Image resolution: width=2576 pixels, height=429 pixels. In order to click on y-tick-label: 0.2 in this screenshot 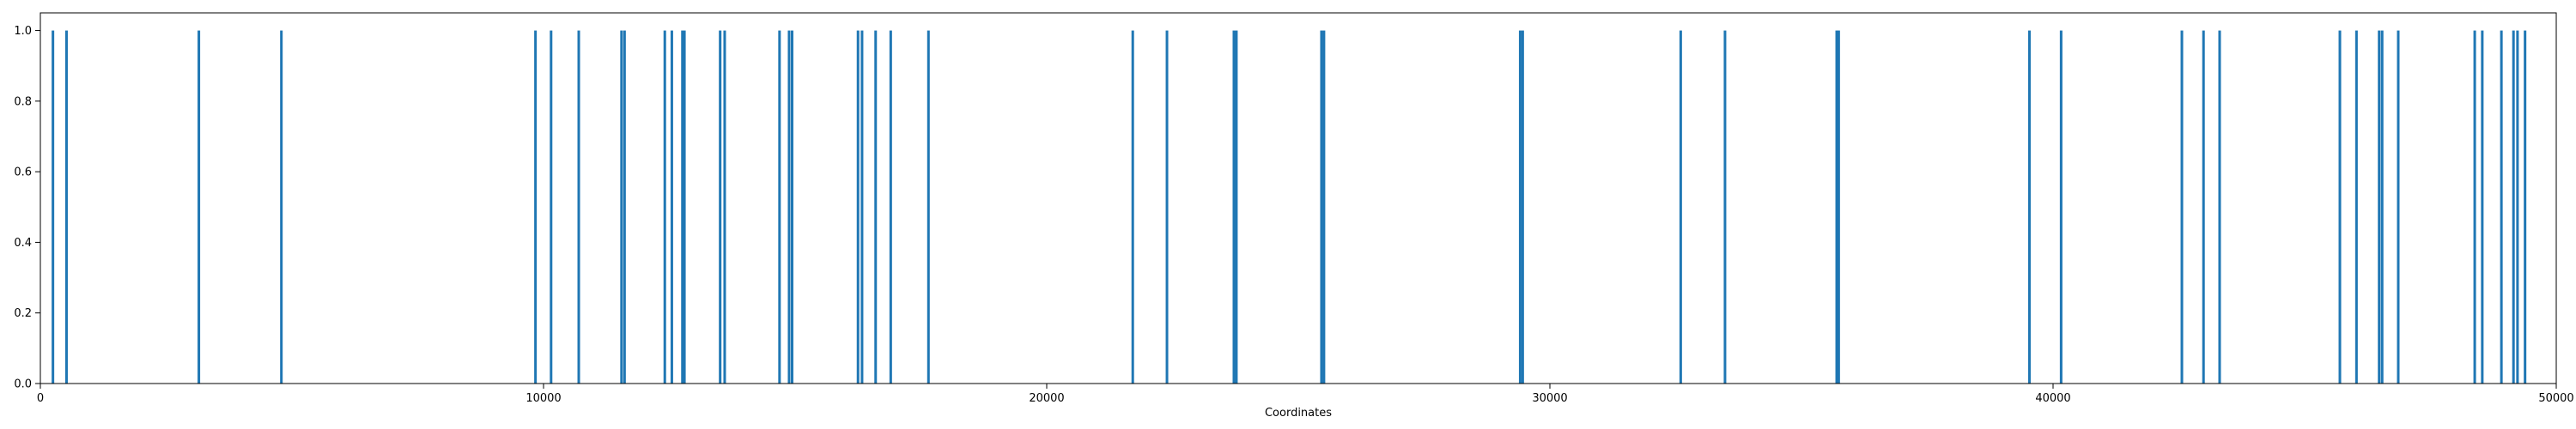, I will do `click(23, 313)`.